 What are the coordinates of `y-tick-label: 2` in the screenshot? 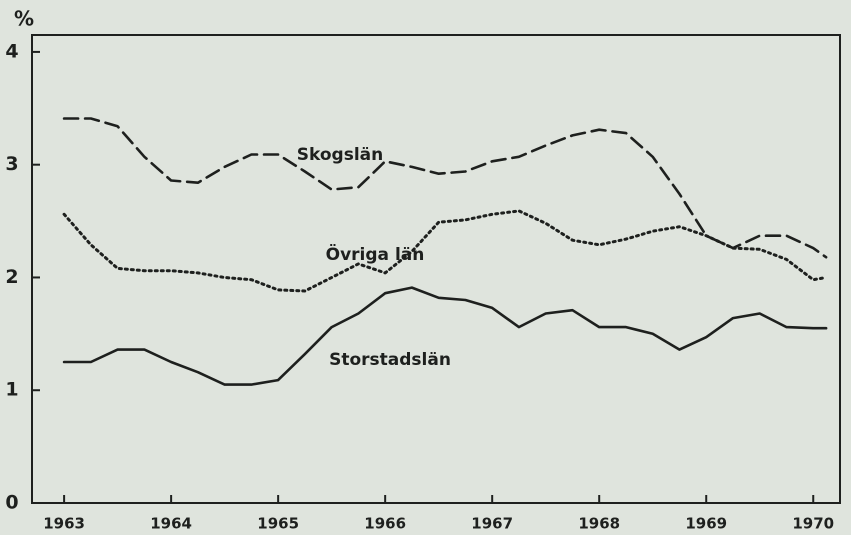 It's located at (11, 277).